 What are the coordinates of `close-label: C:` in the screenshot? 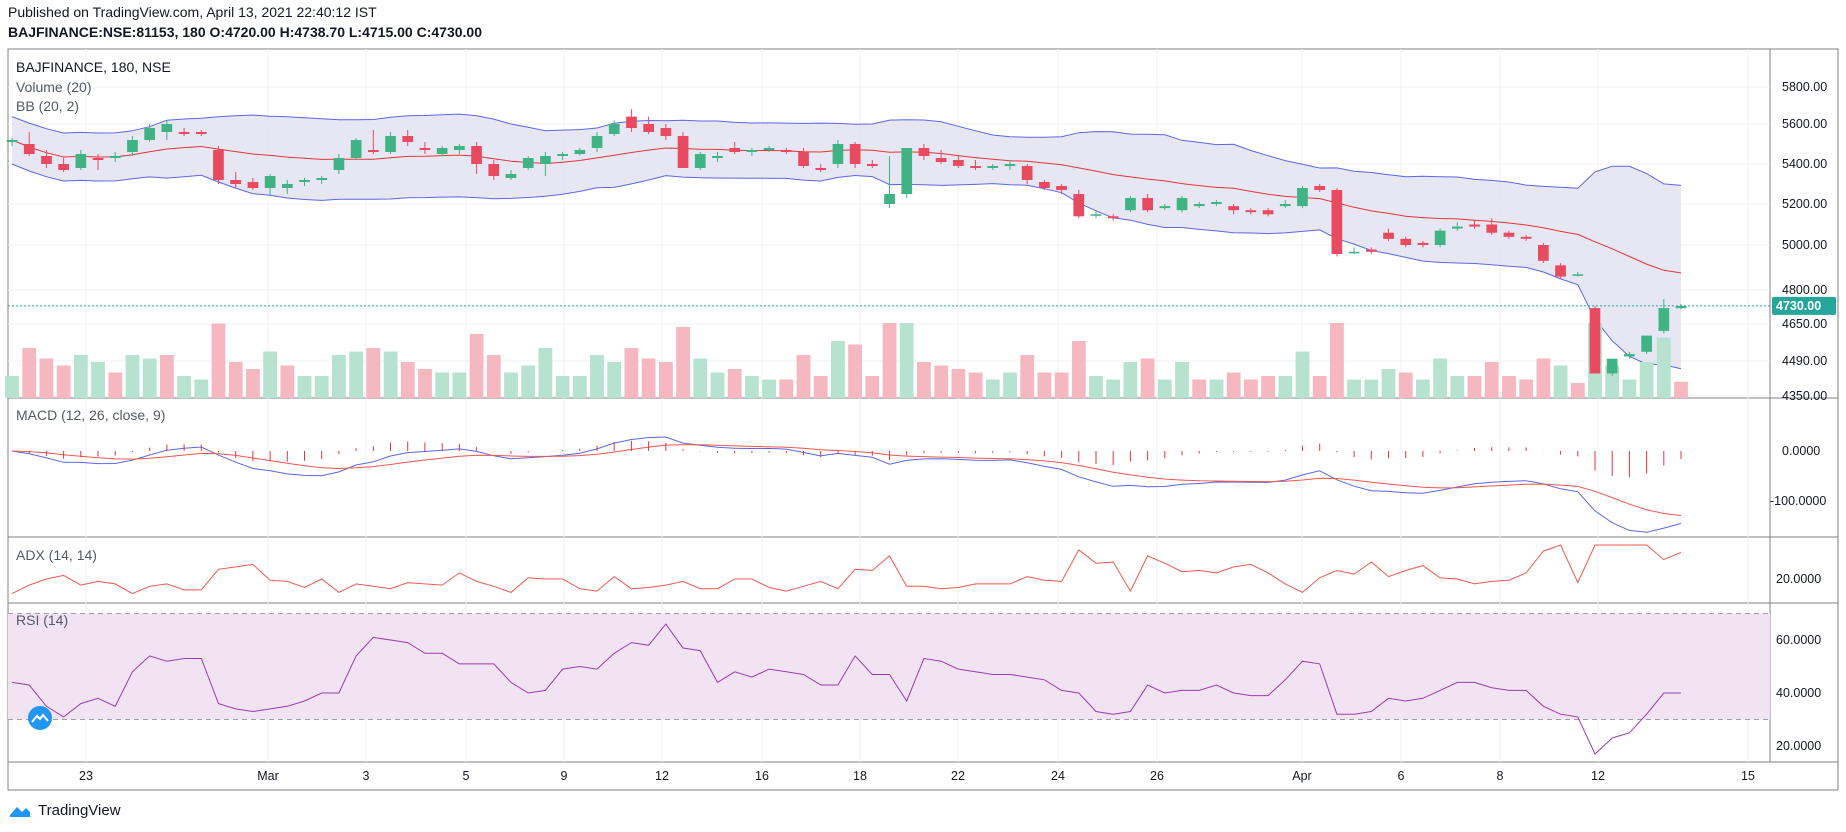 It's located at (424, 32).